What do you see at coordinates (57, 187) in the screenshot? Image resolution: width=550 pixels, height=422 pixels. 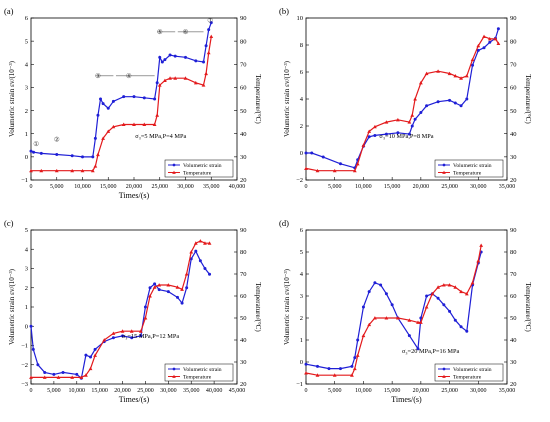 I see `x-tick-label: 5,000` at bounding box center [57, 187].